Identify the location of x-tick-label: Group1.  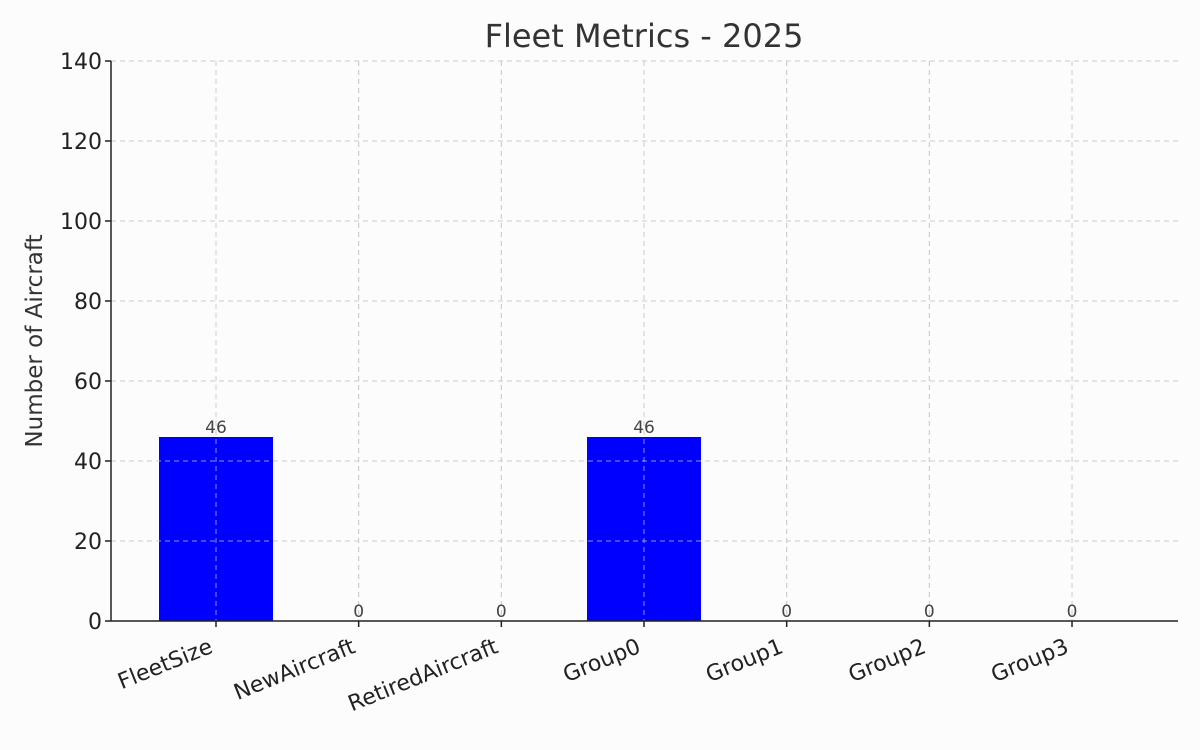
(744, 661).